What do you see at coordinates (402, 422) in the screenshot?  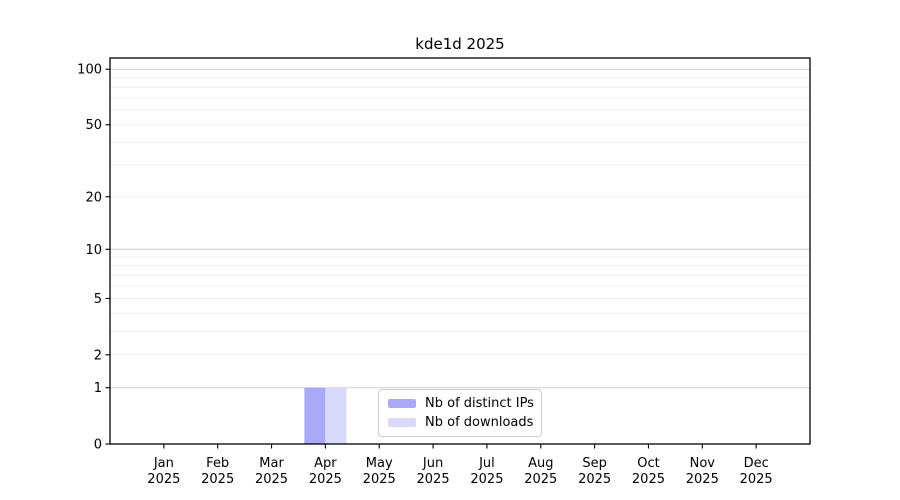 I see `legend-swatch-downloads` at bounding box center [402, 422].